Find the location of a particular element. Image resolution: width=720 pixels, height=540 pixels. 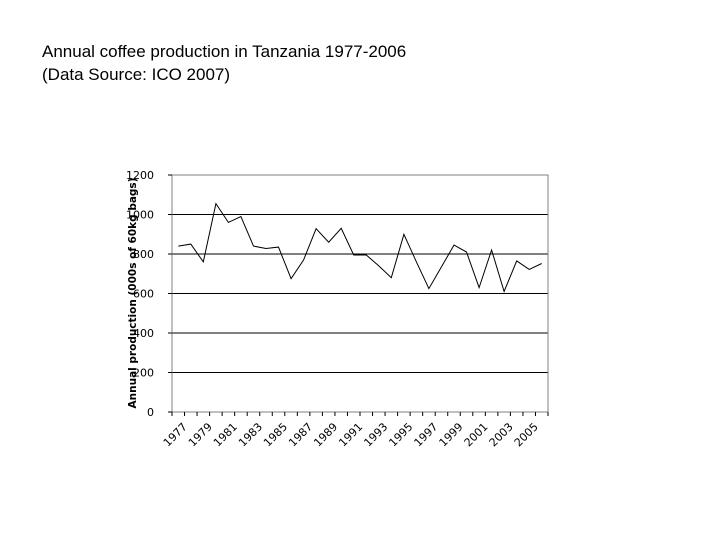

x-tick-label: 2005 is located at coordinates (526, 434).